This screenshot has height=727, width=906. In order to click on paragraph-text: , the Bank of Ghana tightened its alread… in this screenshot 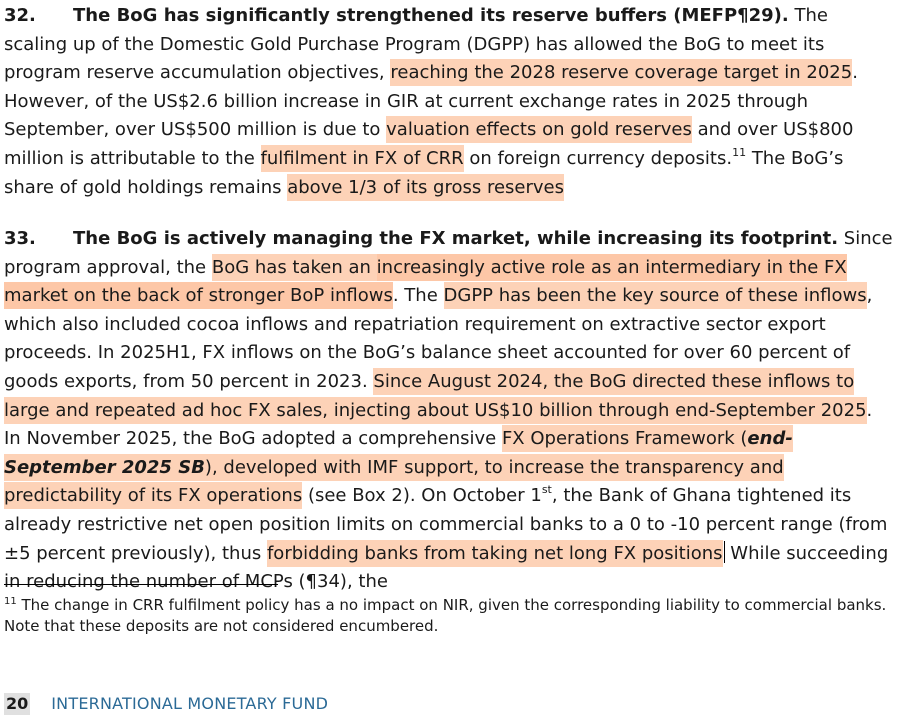, I will do `click(446, 524)`.